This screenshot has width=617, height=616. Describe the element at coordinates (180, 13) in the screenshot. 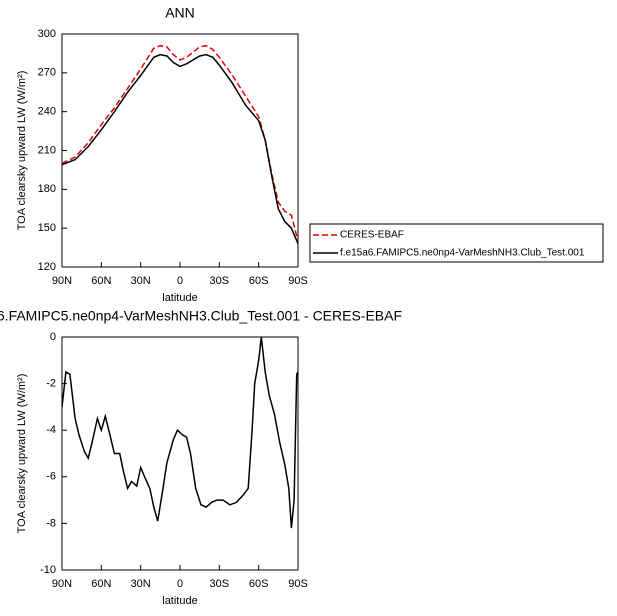

I see `chart-title: ANN` at that location.